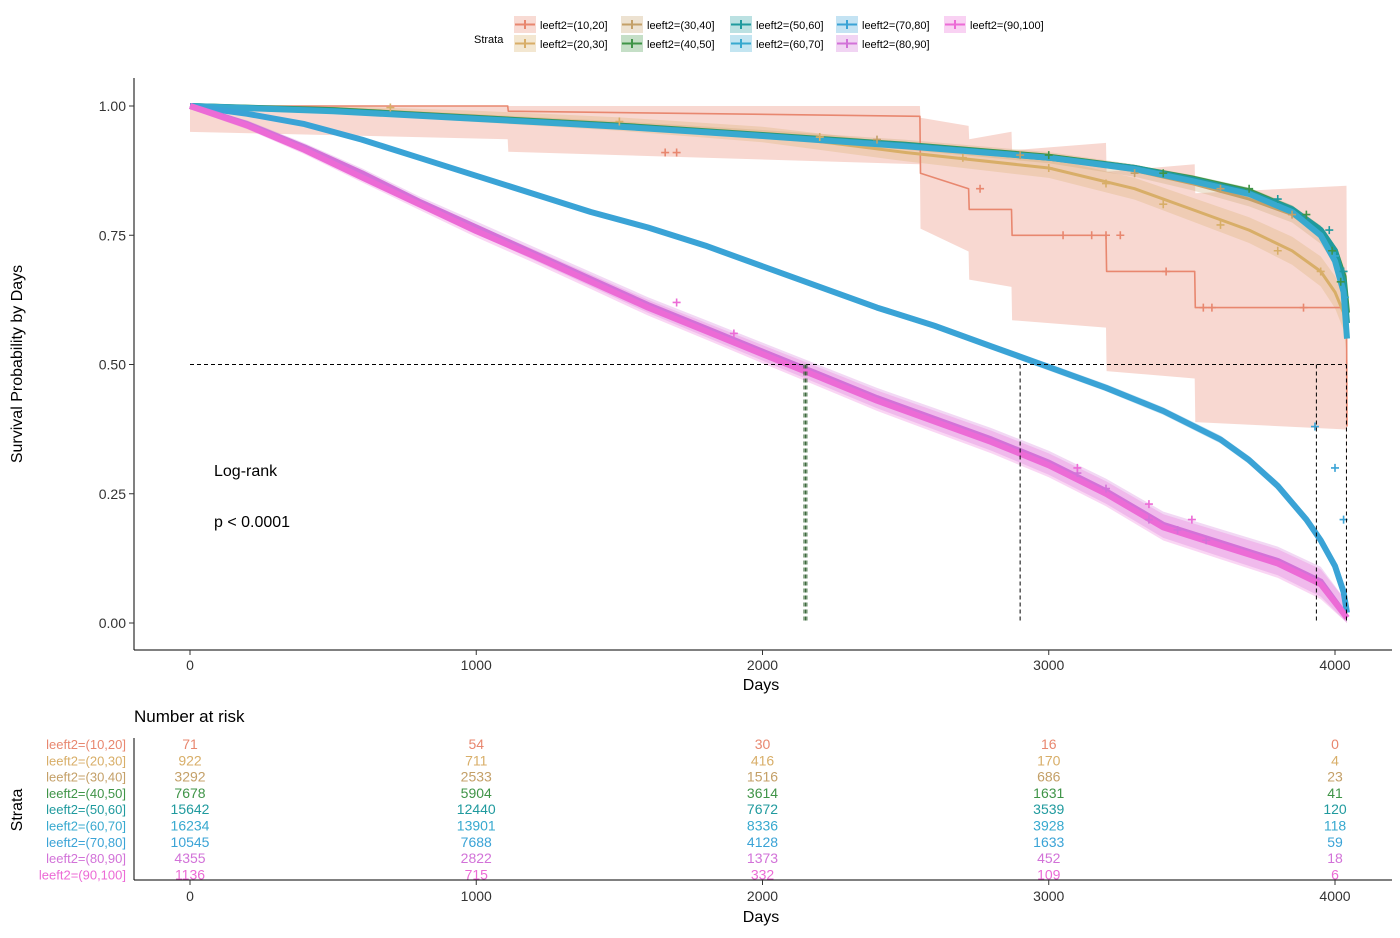 The width and height of the screenshot is (1400, 938). I want to click on legend-label: leeft2=(60,70], so click(790, 45).